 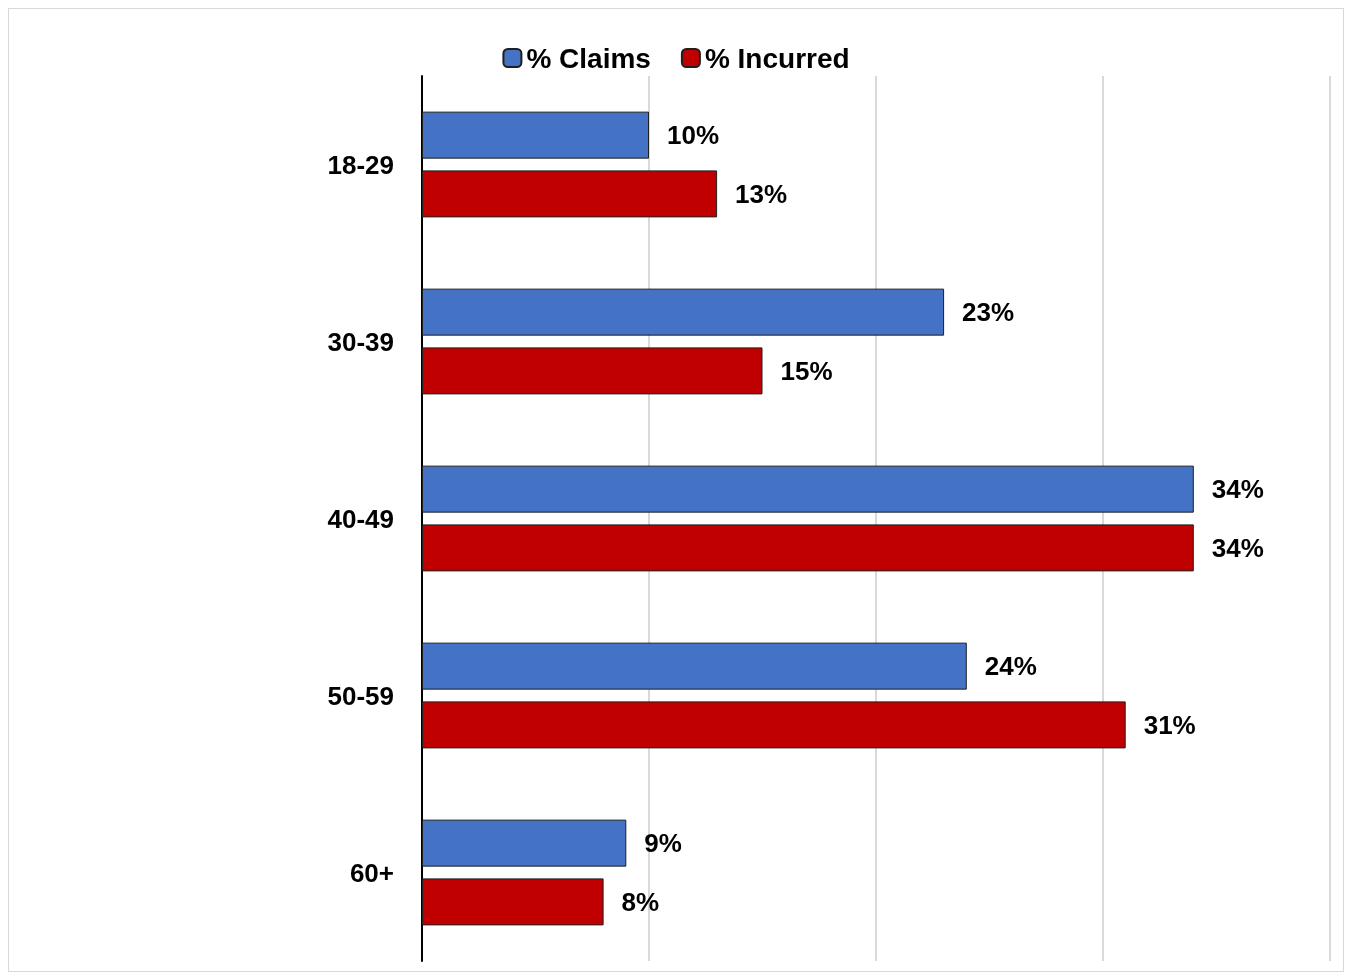 What do you see at coordinates (360, 164) in the screenshot?
I see `y-tick-label: 18-29` at bounding box center [360, 164].